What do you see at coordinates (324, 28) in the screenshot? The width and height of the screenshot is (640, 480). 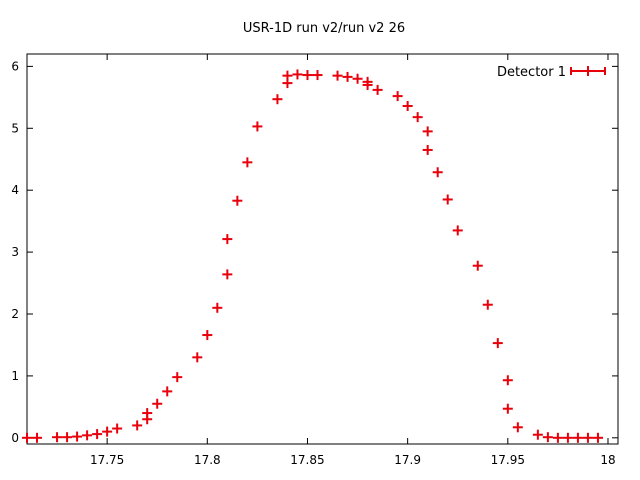 I see `chart-title: USR-1D run v2/run v2 26` at bounding box center [324, 28].